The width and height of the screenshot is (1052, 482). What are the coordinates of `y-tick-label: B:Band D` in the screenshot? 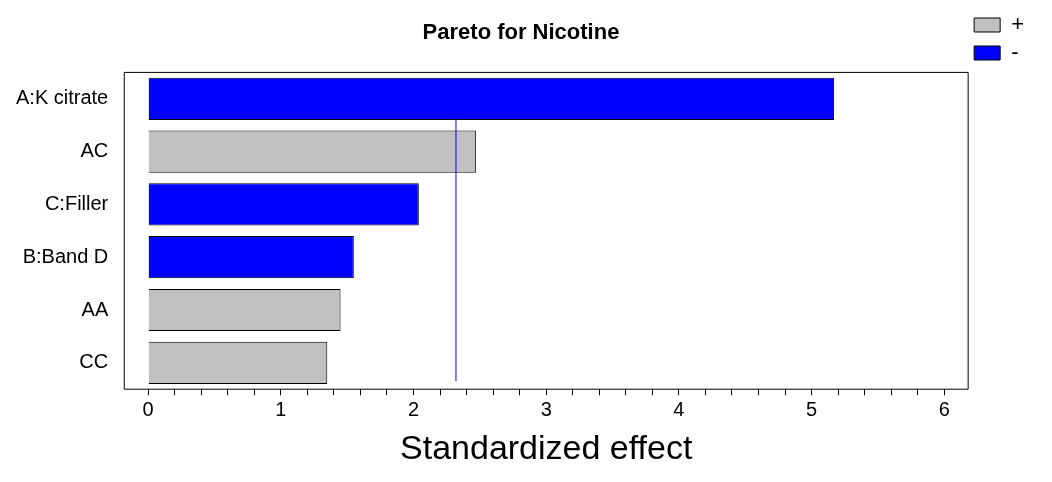 It's located at (65, 255).